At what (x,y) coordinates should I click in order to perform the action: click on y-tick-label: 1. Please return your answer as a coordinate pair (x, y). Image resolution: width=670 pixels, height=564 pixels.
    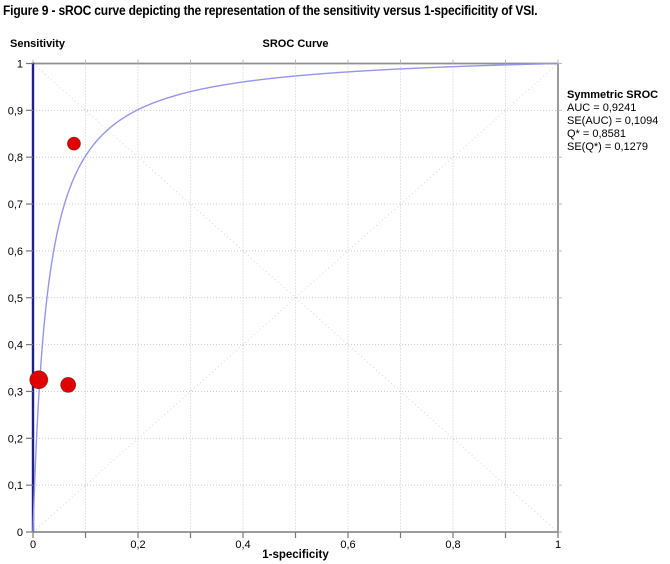
    Looking at the image, I should click on (20, 65).